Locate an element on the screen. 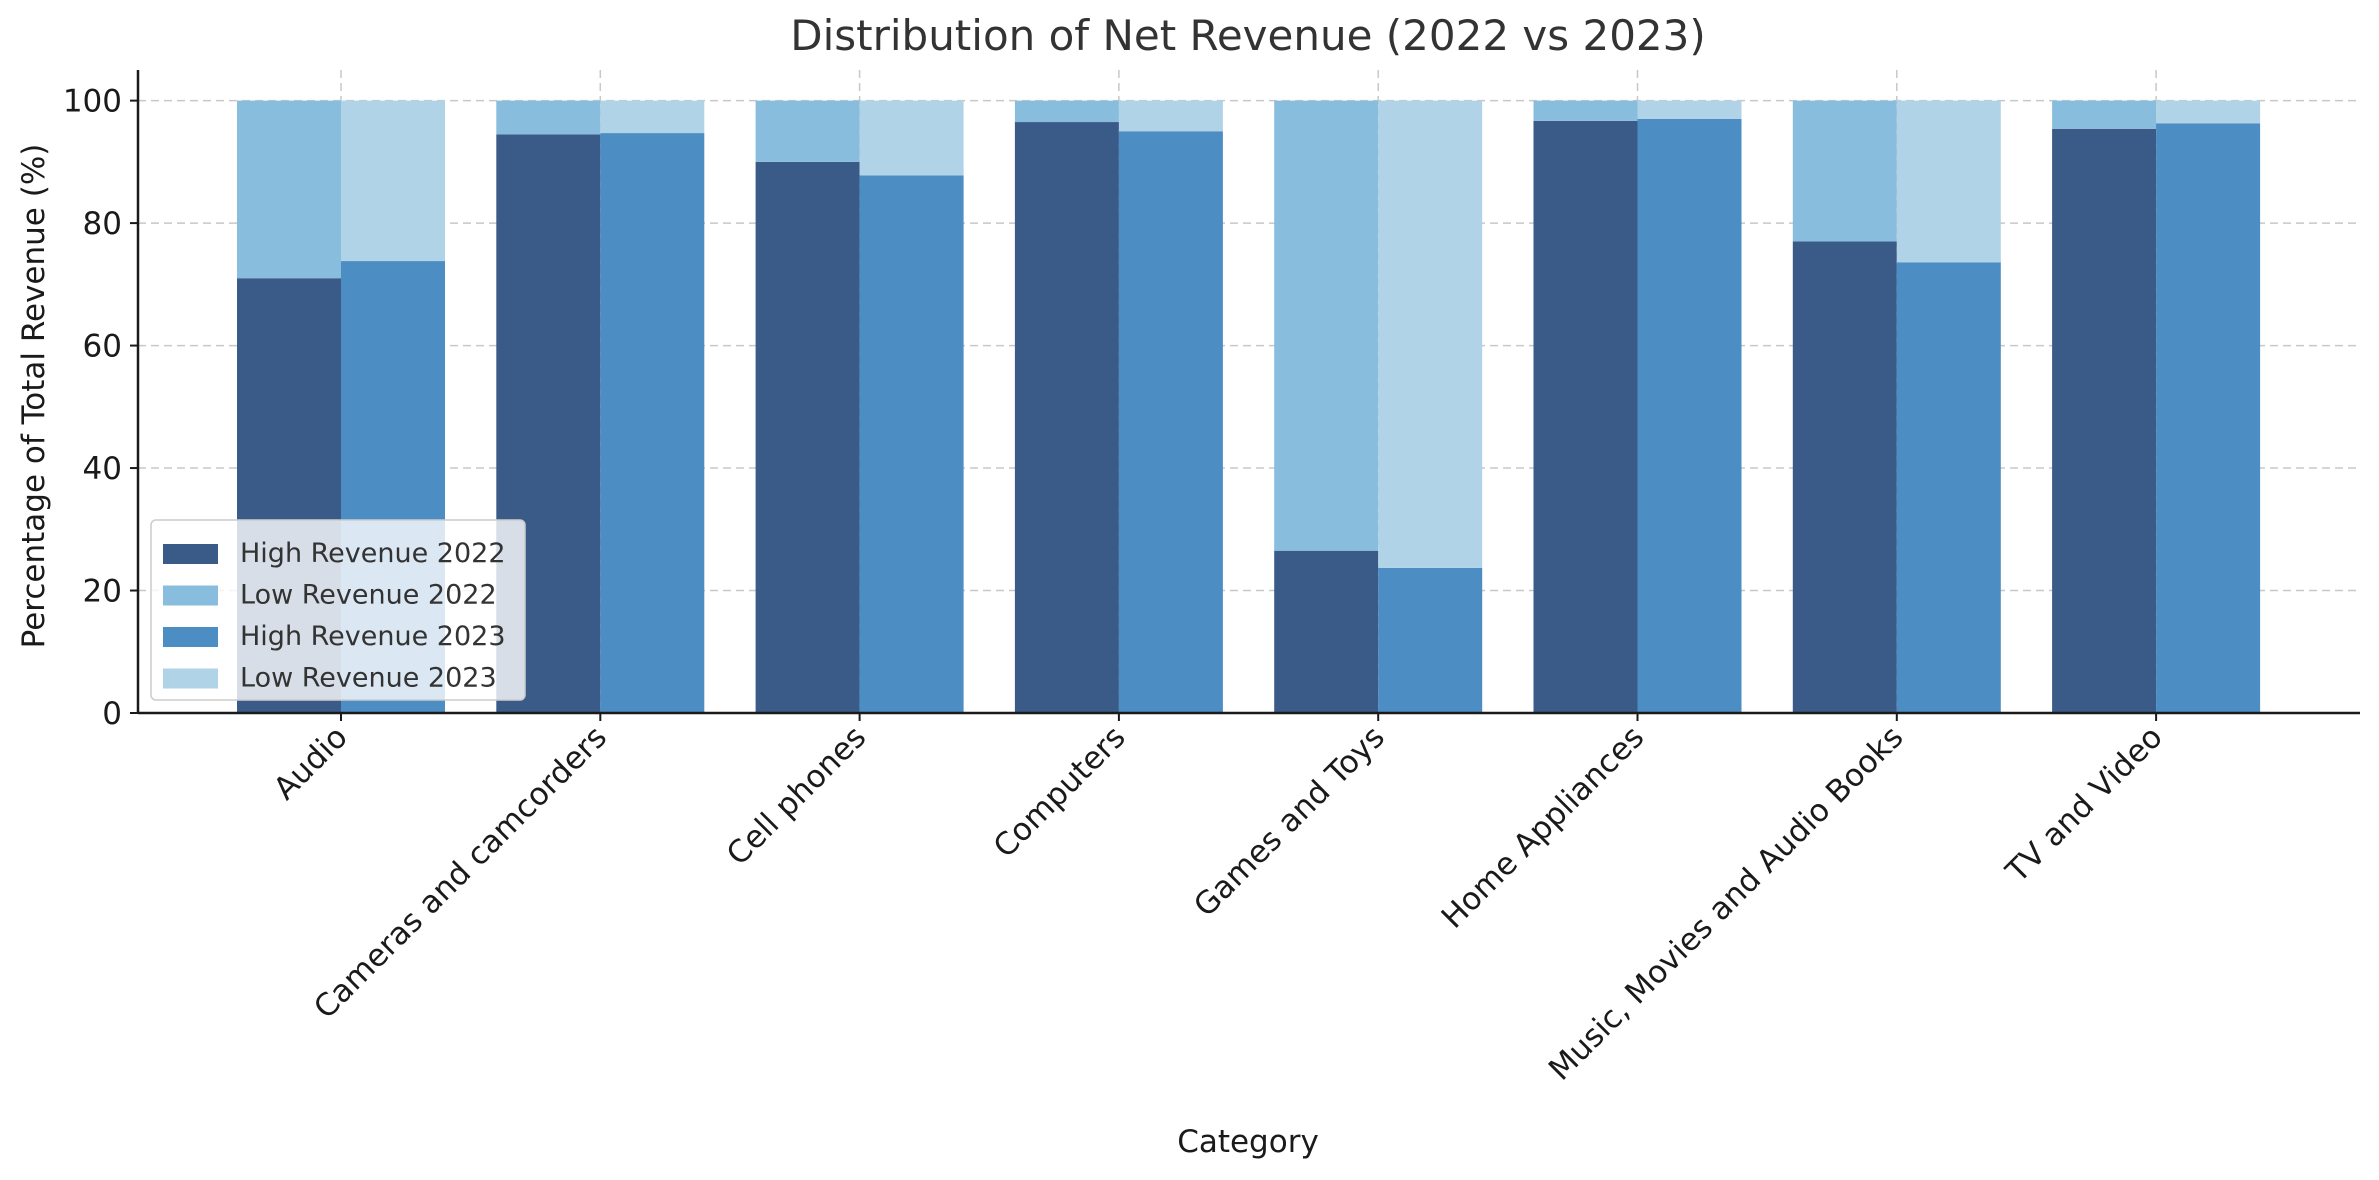 This screenshot has height=1180, width=2379. x-axis-label: Category is located at coordinates (1248, 1142).